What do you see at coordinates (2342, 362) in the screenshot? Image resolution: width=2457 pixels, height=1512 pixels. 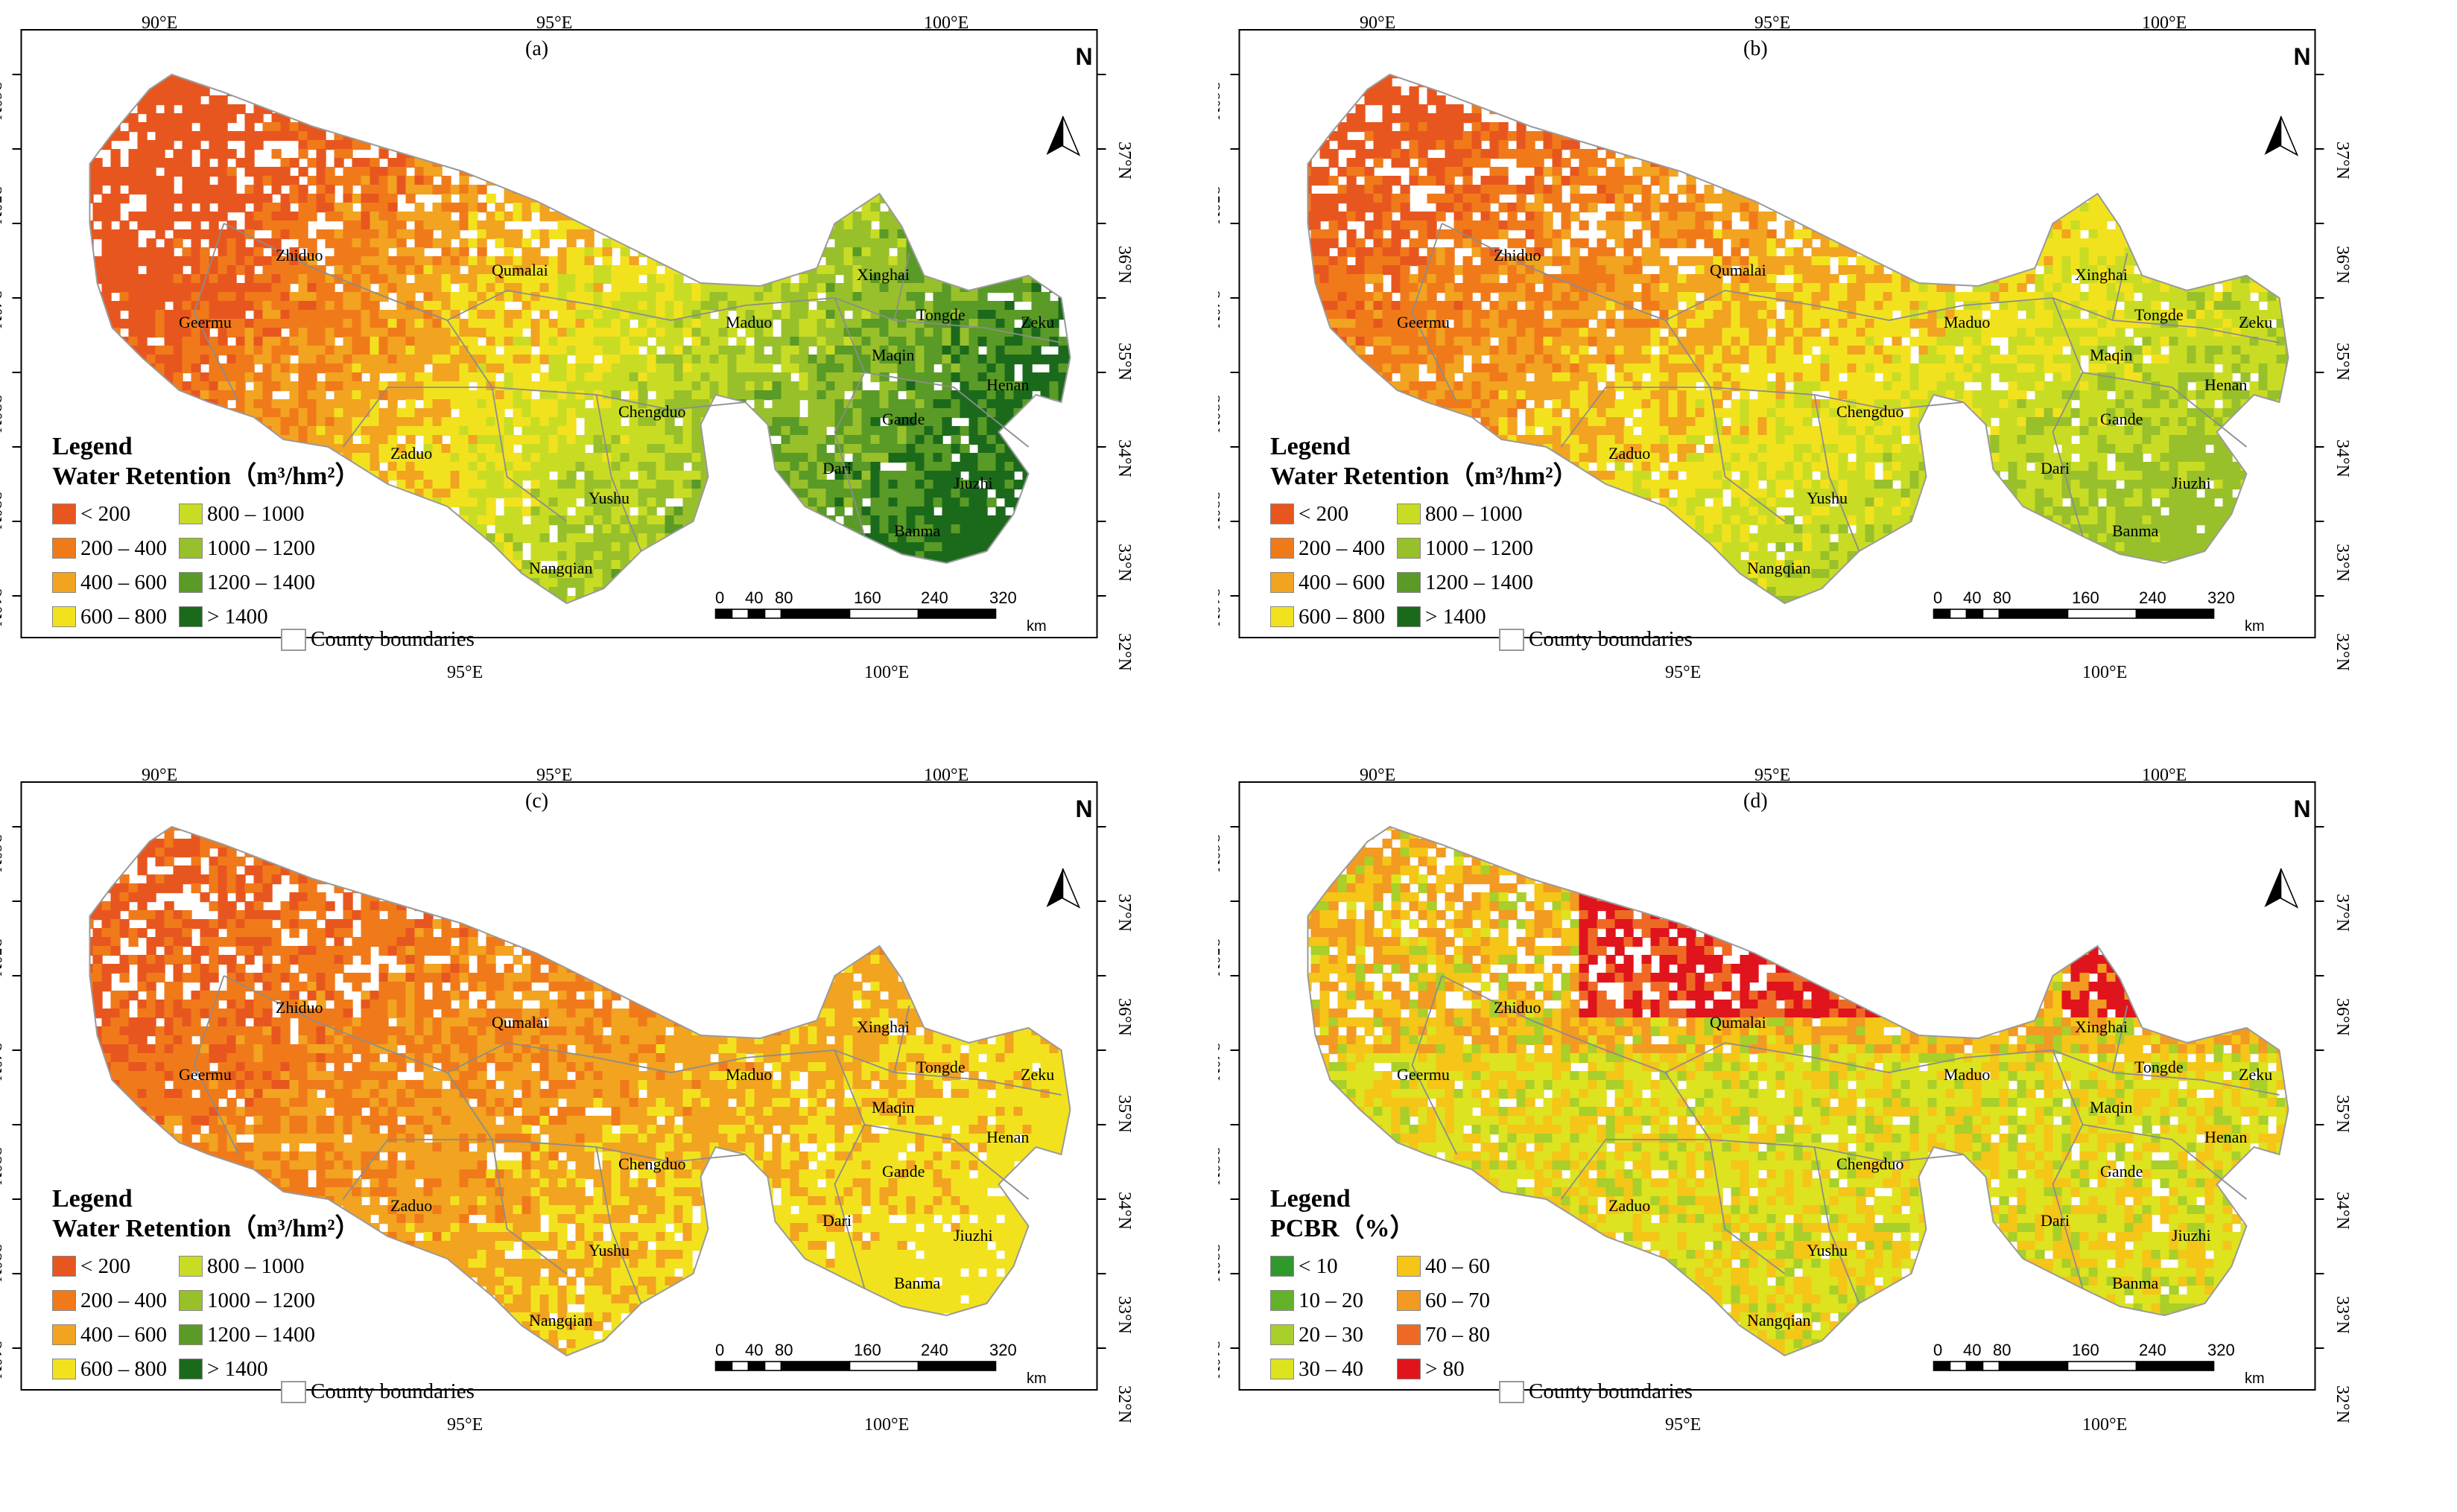 I see `latitude-tick-right: 35°N` at bounding box center [2342, 362].